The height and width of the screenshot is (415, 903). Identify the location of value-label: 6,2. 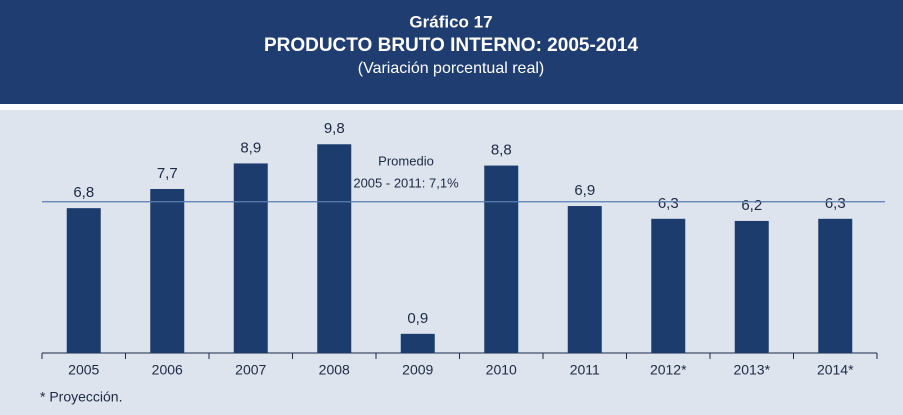
(751, 205).